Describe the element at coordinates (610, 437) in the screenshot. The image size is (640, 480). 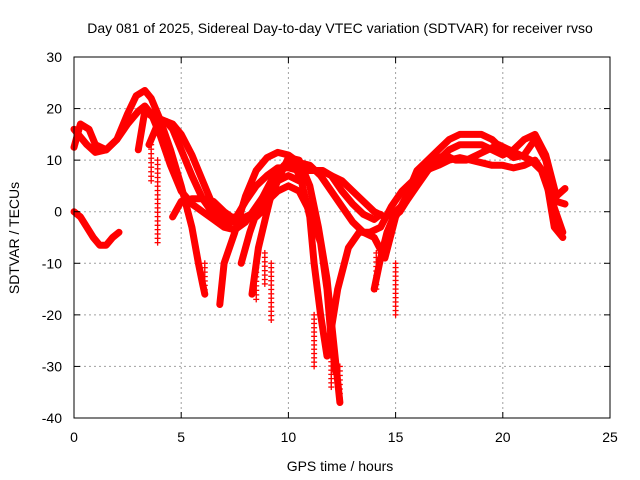
I see `x-tick-label: 25` at that location.